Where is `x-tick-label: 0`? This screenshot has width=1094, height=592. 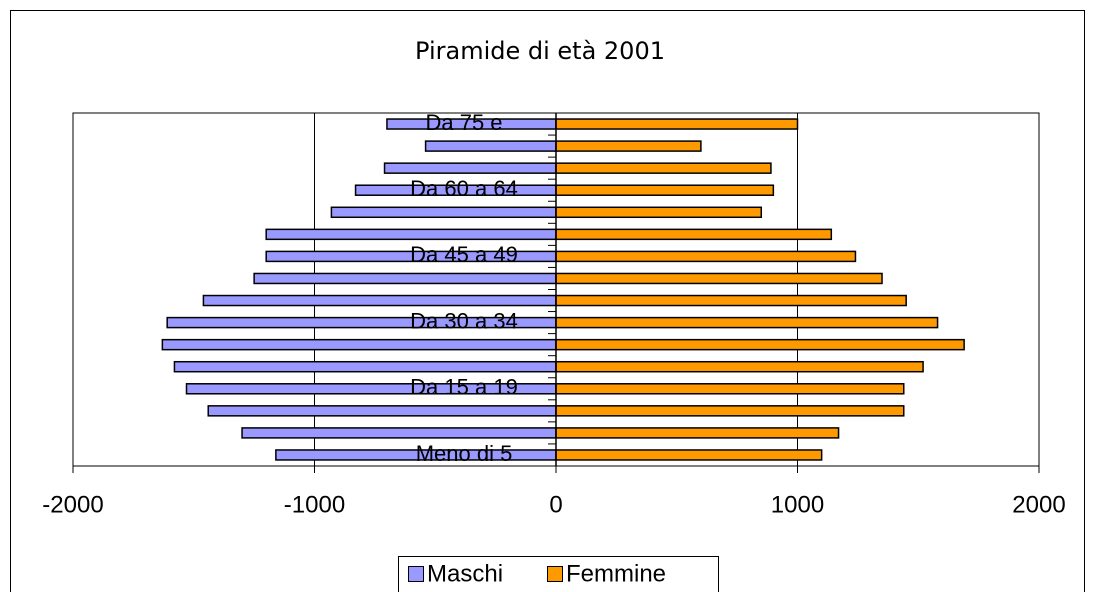 x-tick-label: 0 is located at coordinates (555, 504).